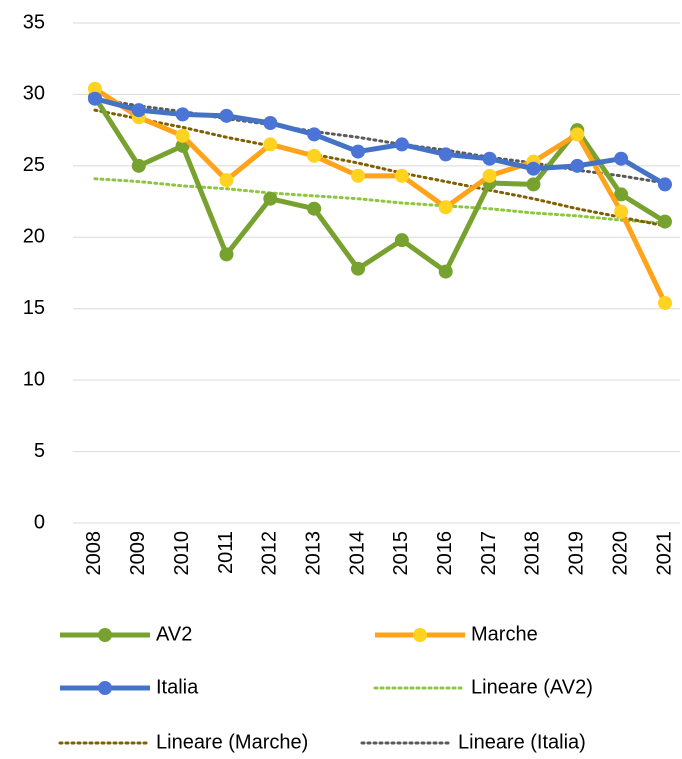 The width and height of the screenshot is (682, 759). I want to click on legend-label: AV2, so click(174, 634).